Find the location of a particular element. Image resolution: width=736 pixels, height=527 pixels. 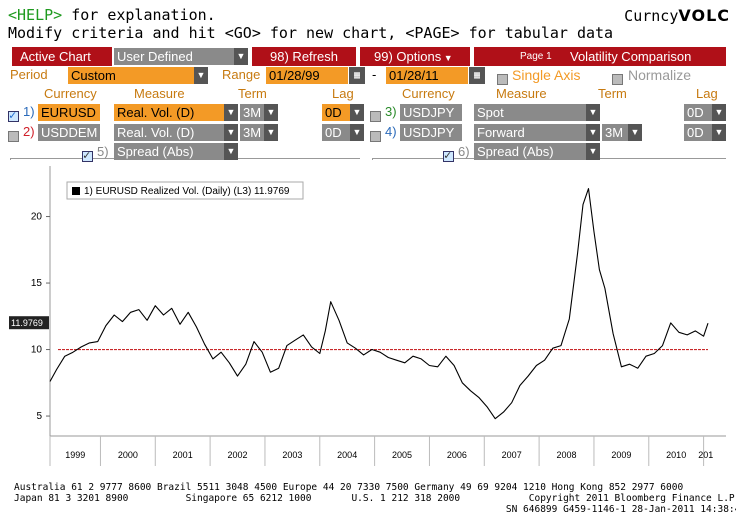

series3-checkbox is located at coordinates (375, 115).